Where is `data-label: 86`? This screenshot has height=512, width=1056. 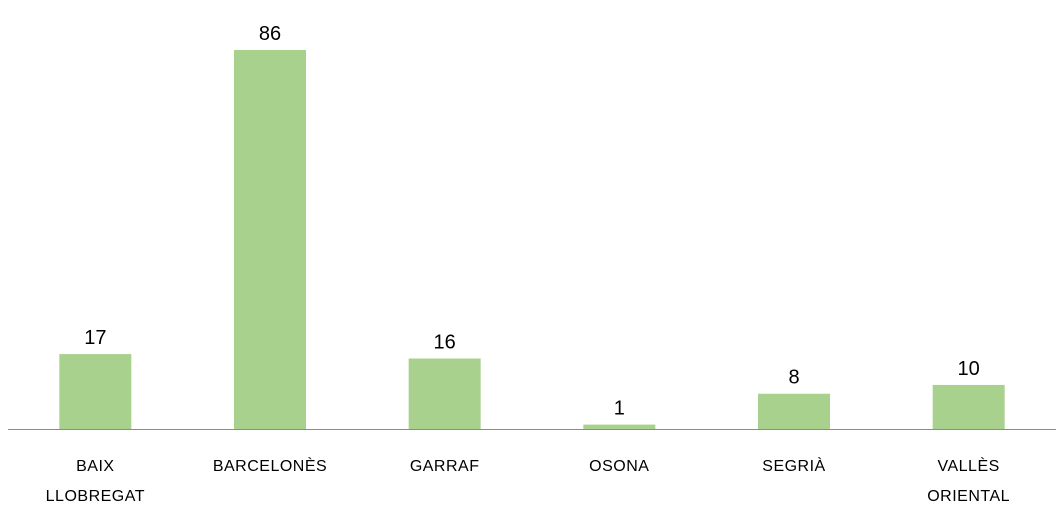 data-label: 86 is located at coordinates (270, 34).